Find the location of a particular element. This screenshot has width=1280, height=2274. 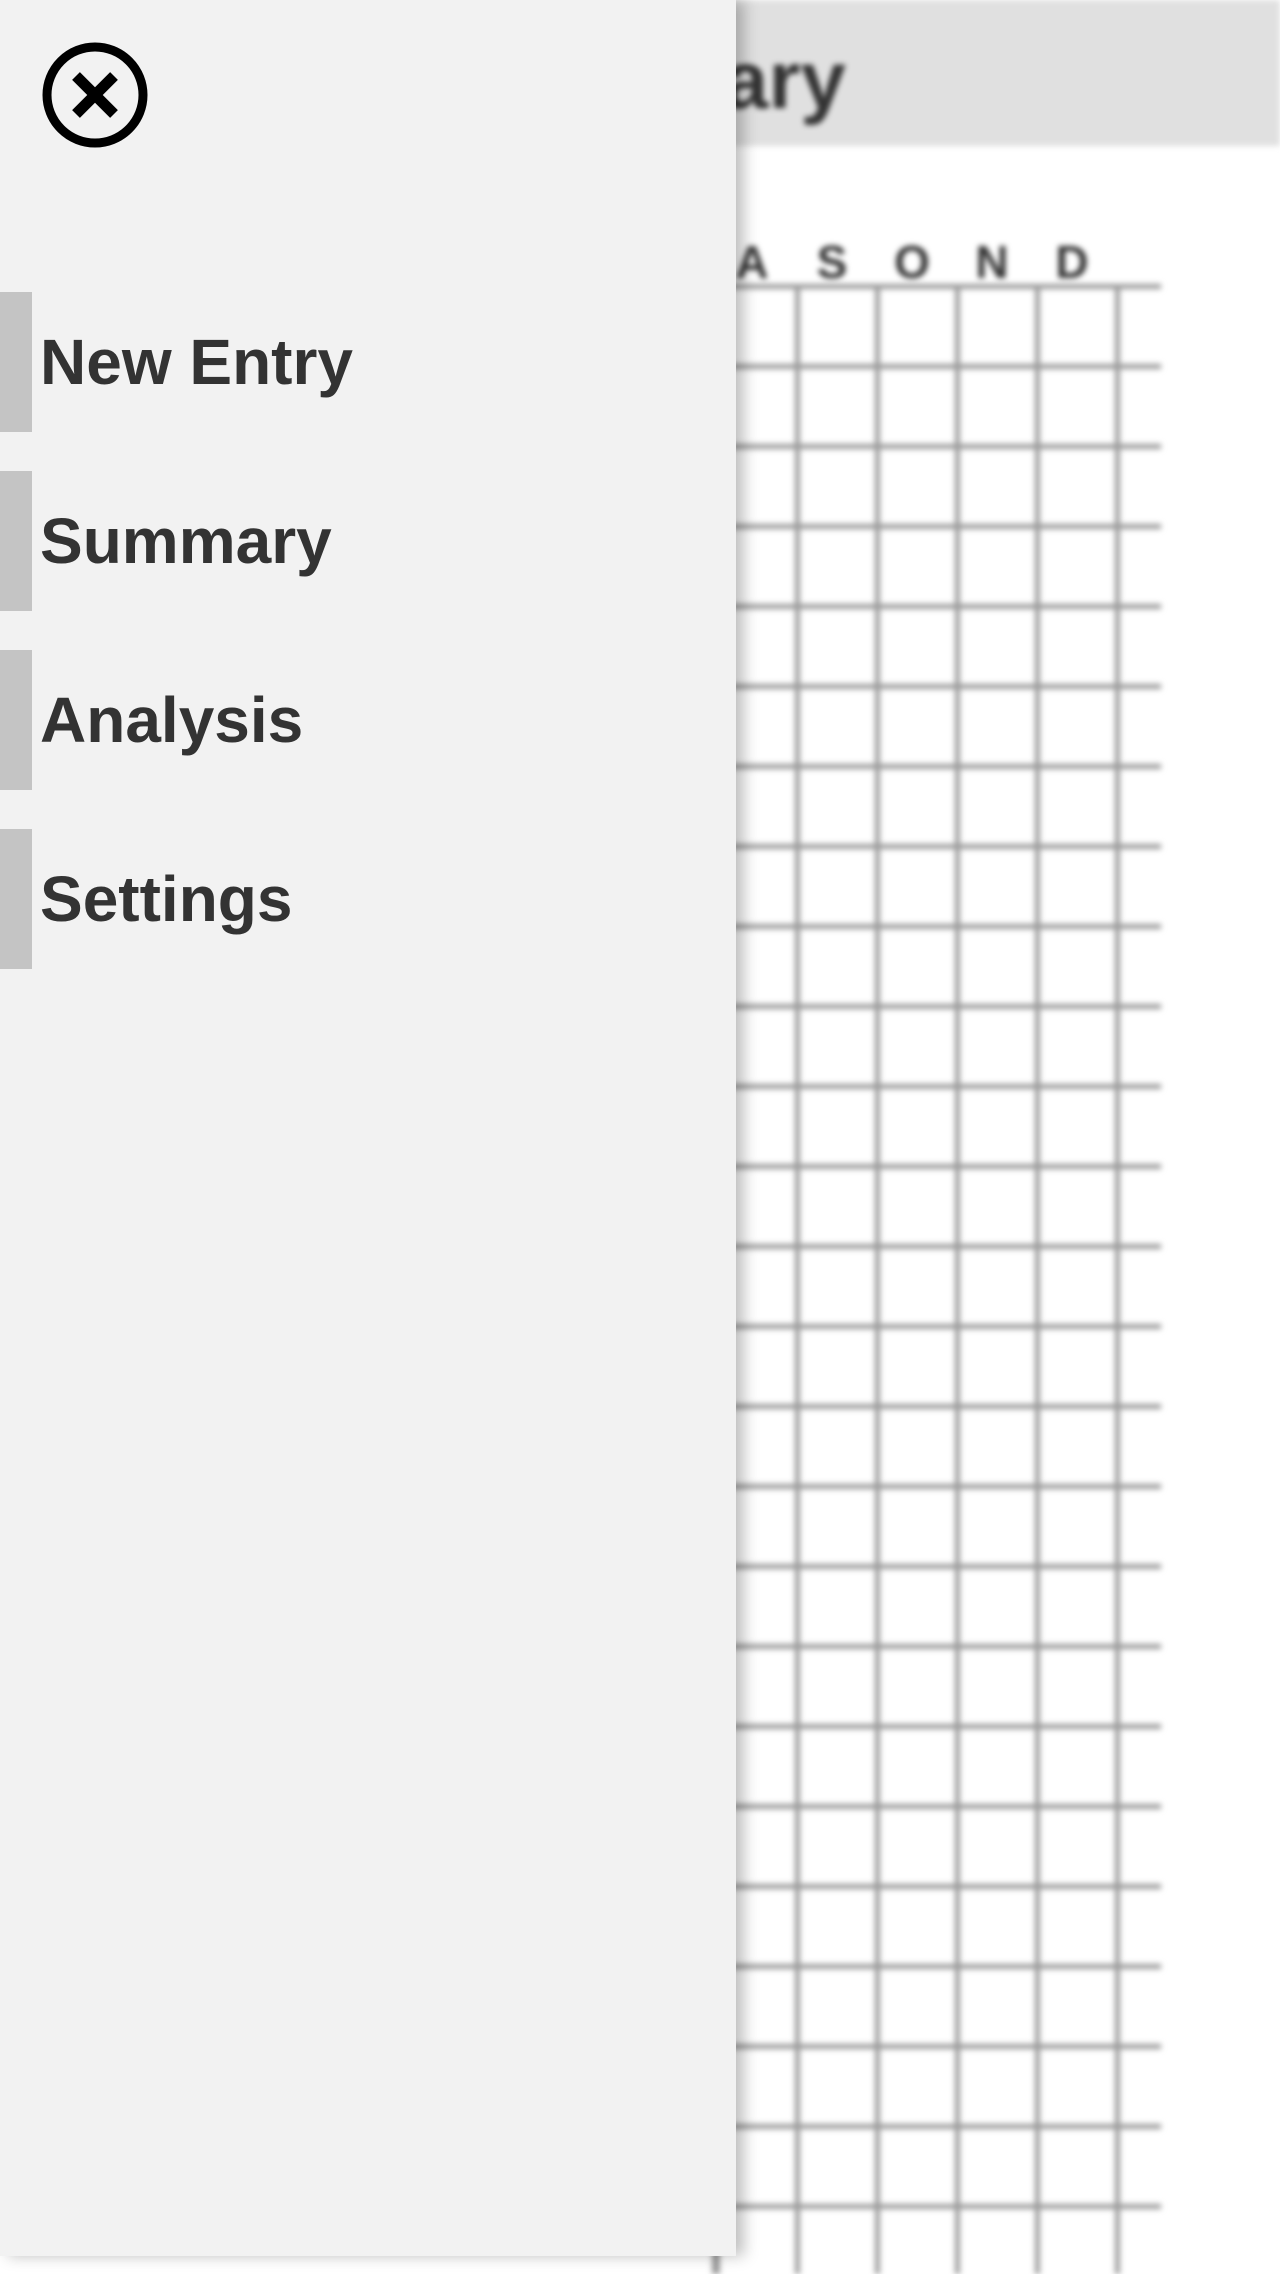

month-header: S is located at coordinates (832, 262).